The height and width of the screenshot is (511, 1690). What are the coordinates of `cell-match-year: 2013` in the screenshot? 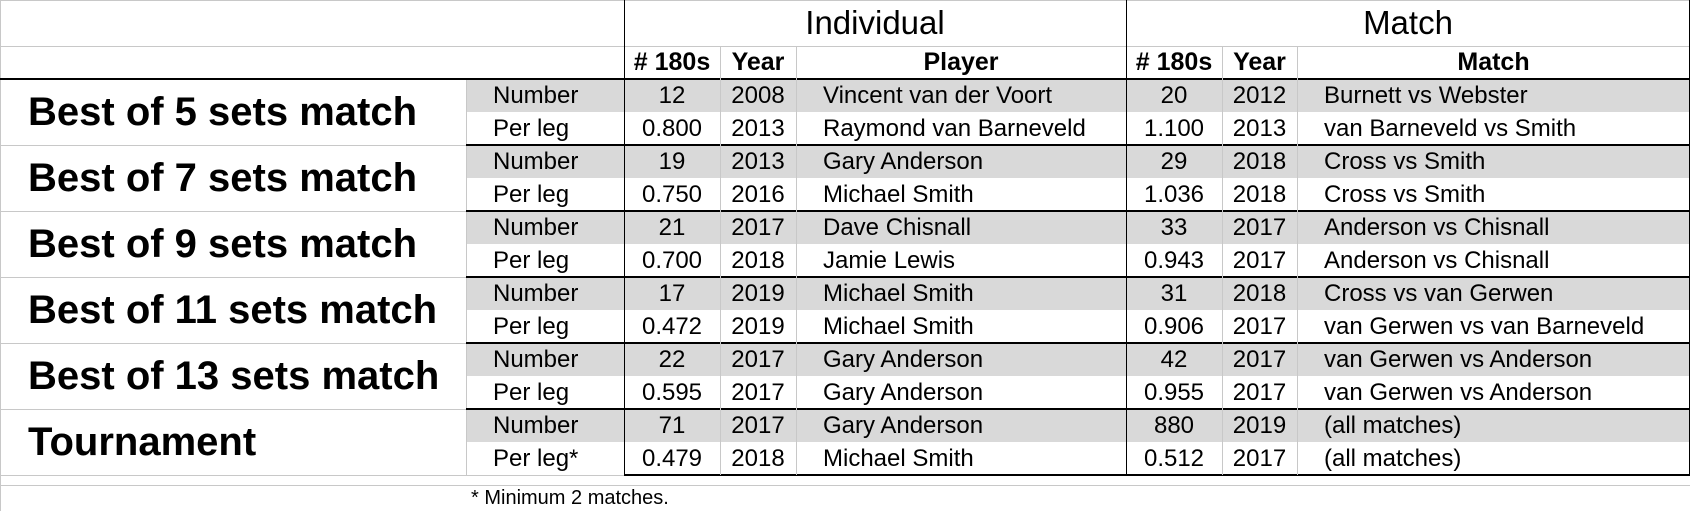 It's located at (1259, 128).